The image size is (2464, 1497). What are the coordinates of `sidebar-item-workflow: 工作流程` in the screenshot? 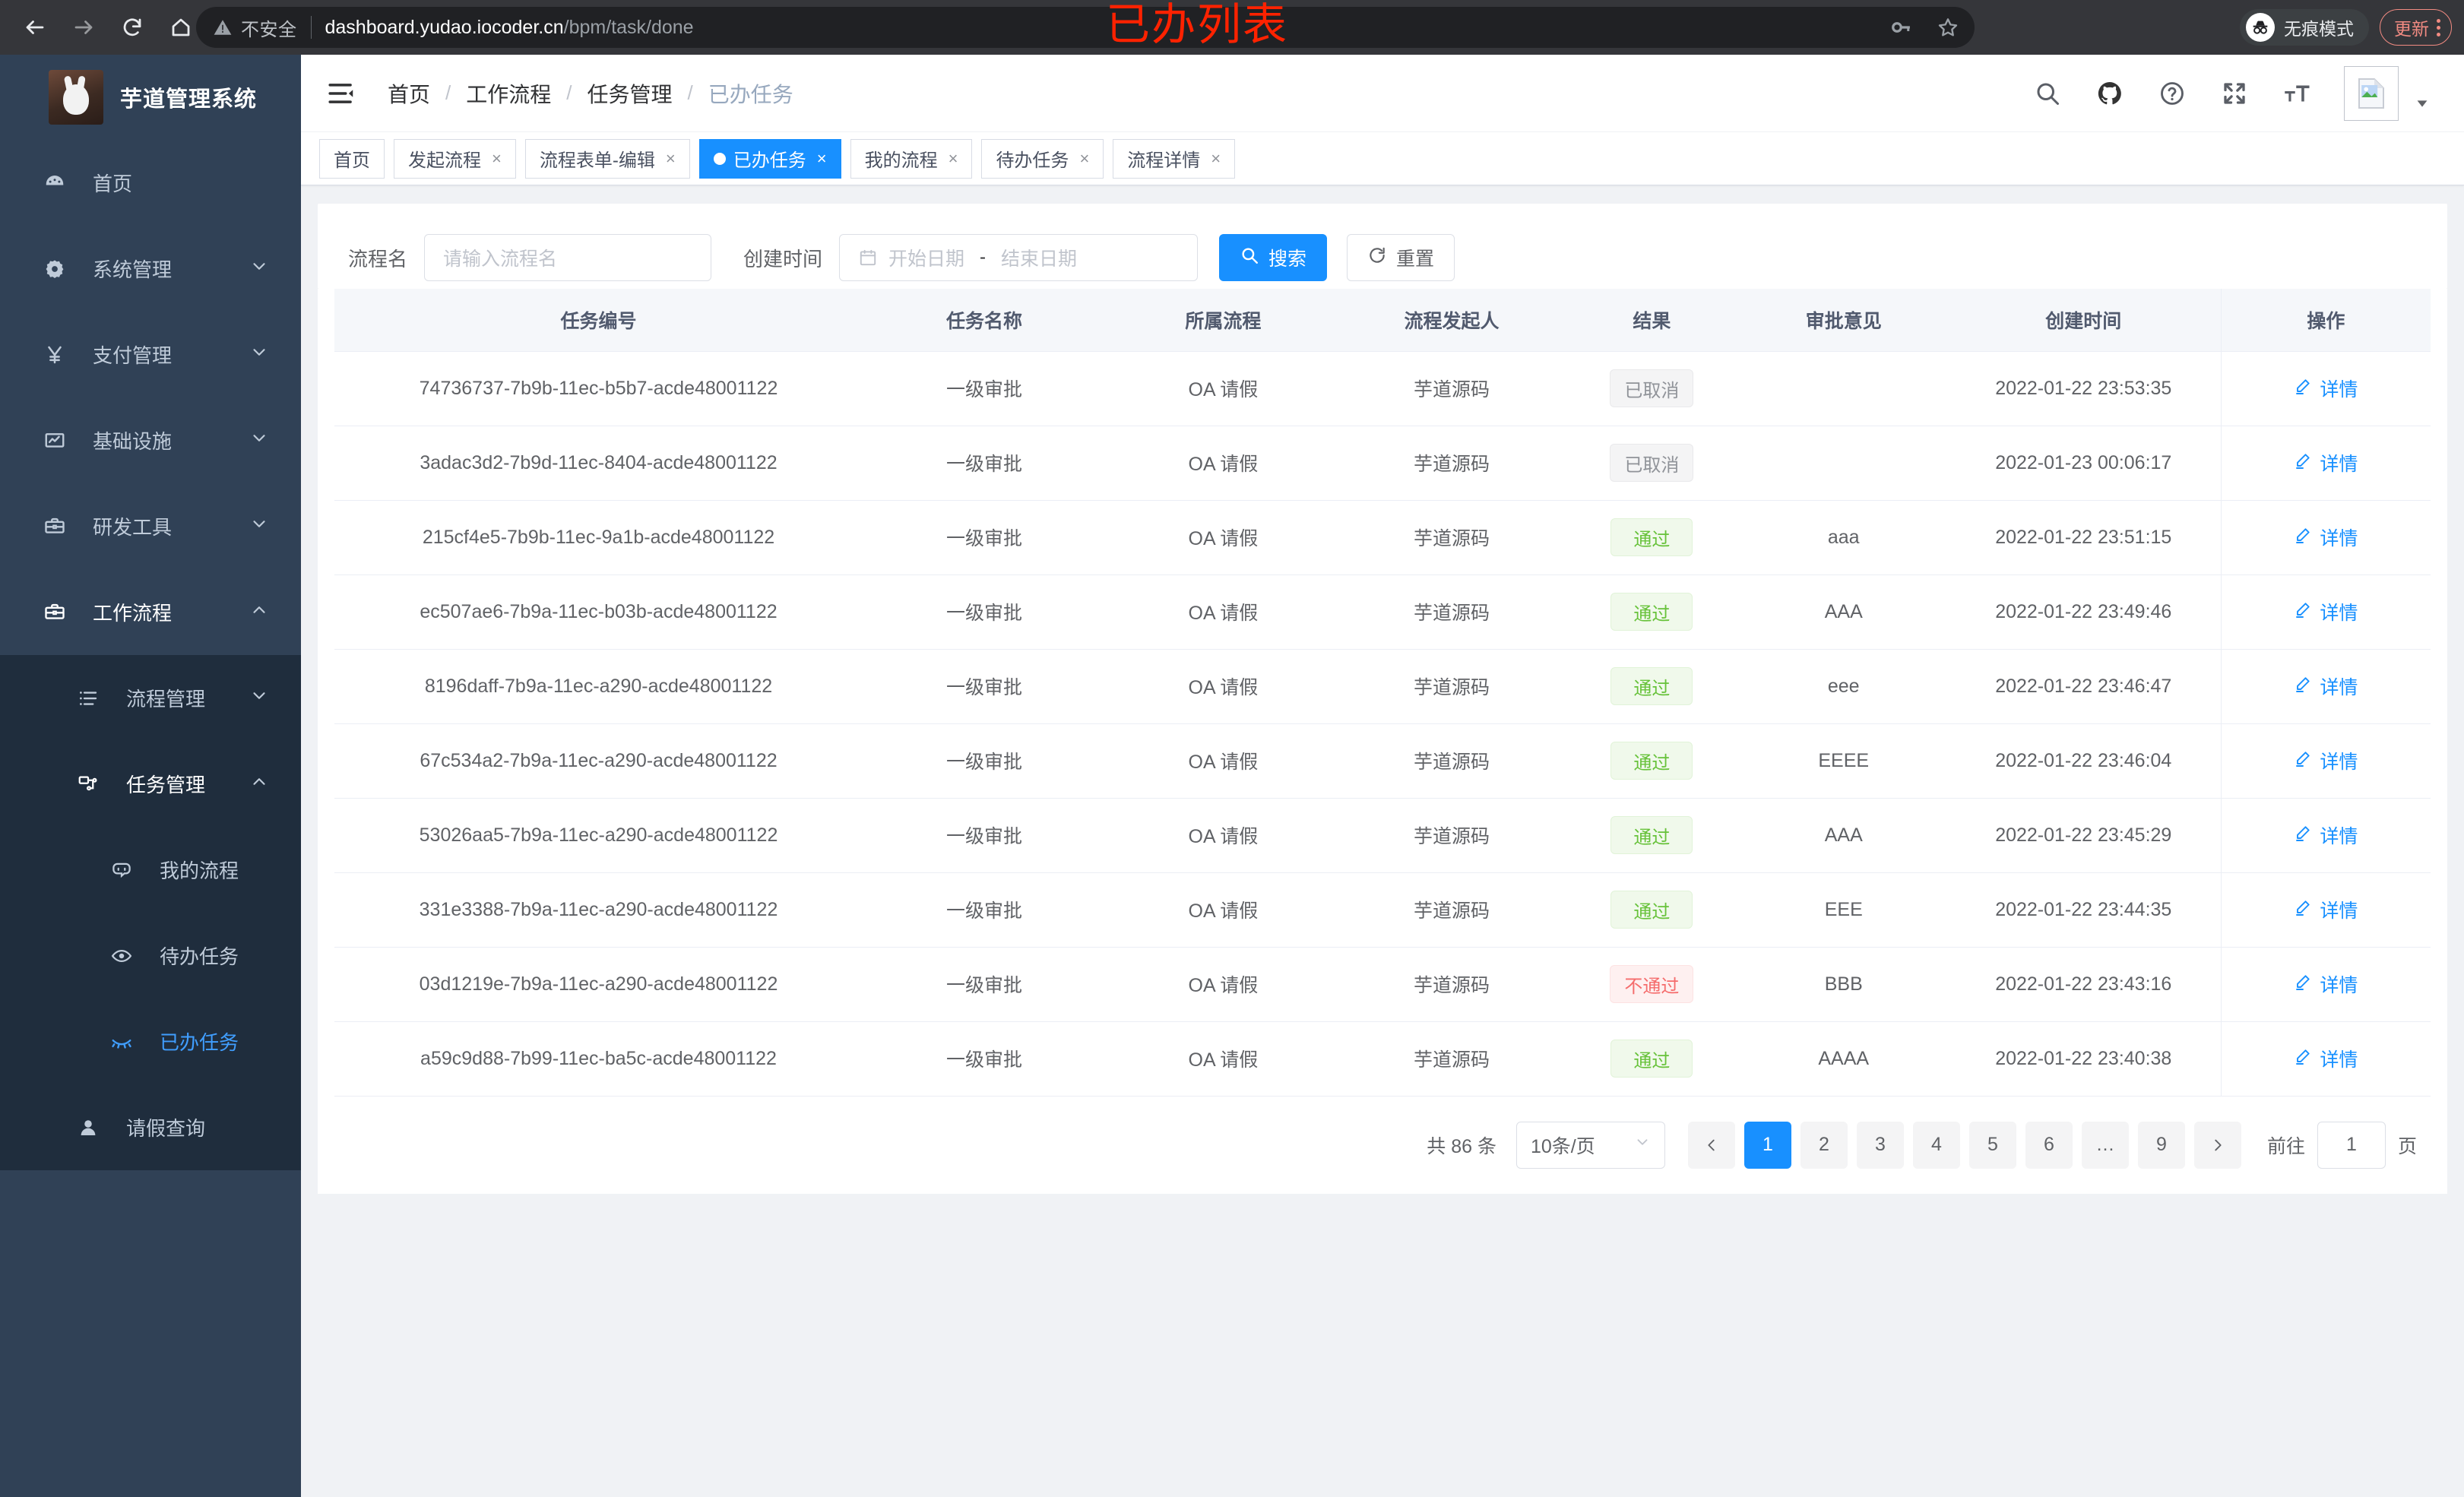 It's located at (150, 612).